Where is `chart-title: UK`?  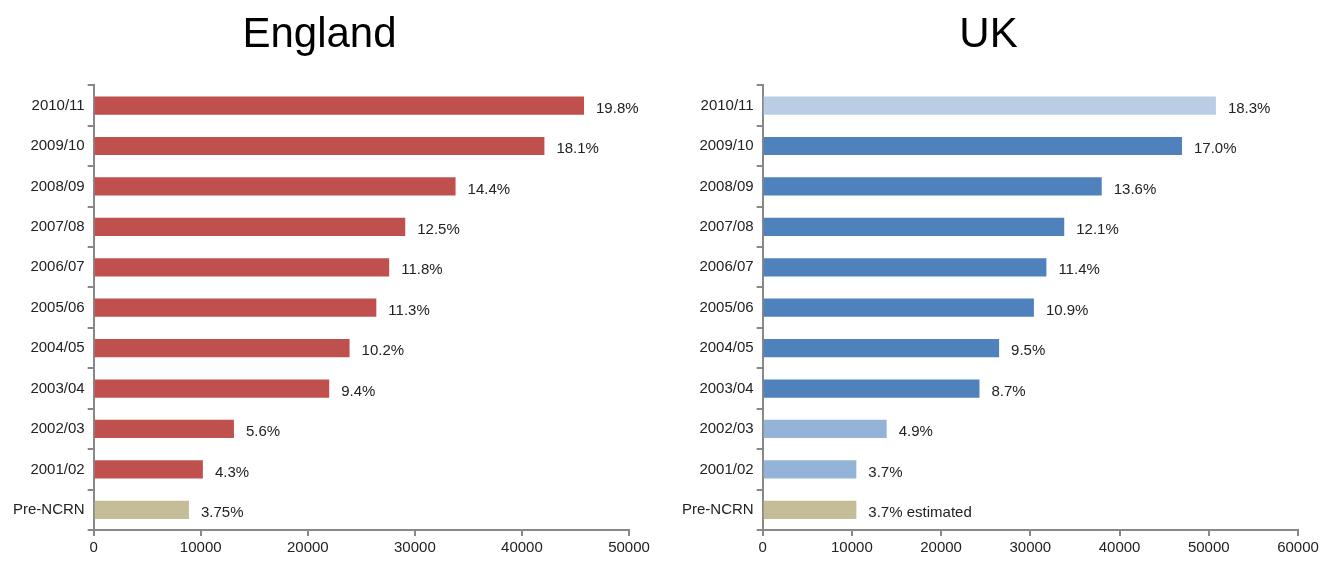 chart-title: UK is located at coordinates (988, 32).